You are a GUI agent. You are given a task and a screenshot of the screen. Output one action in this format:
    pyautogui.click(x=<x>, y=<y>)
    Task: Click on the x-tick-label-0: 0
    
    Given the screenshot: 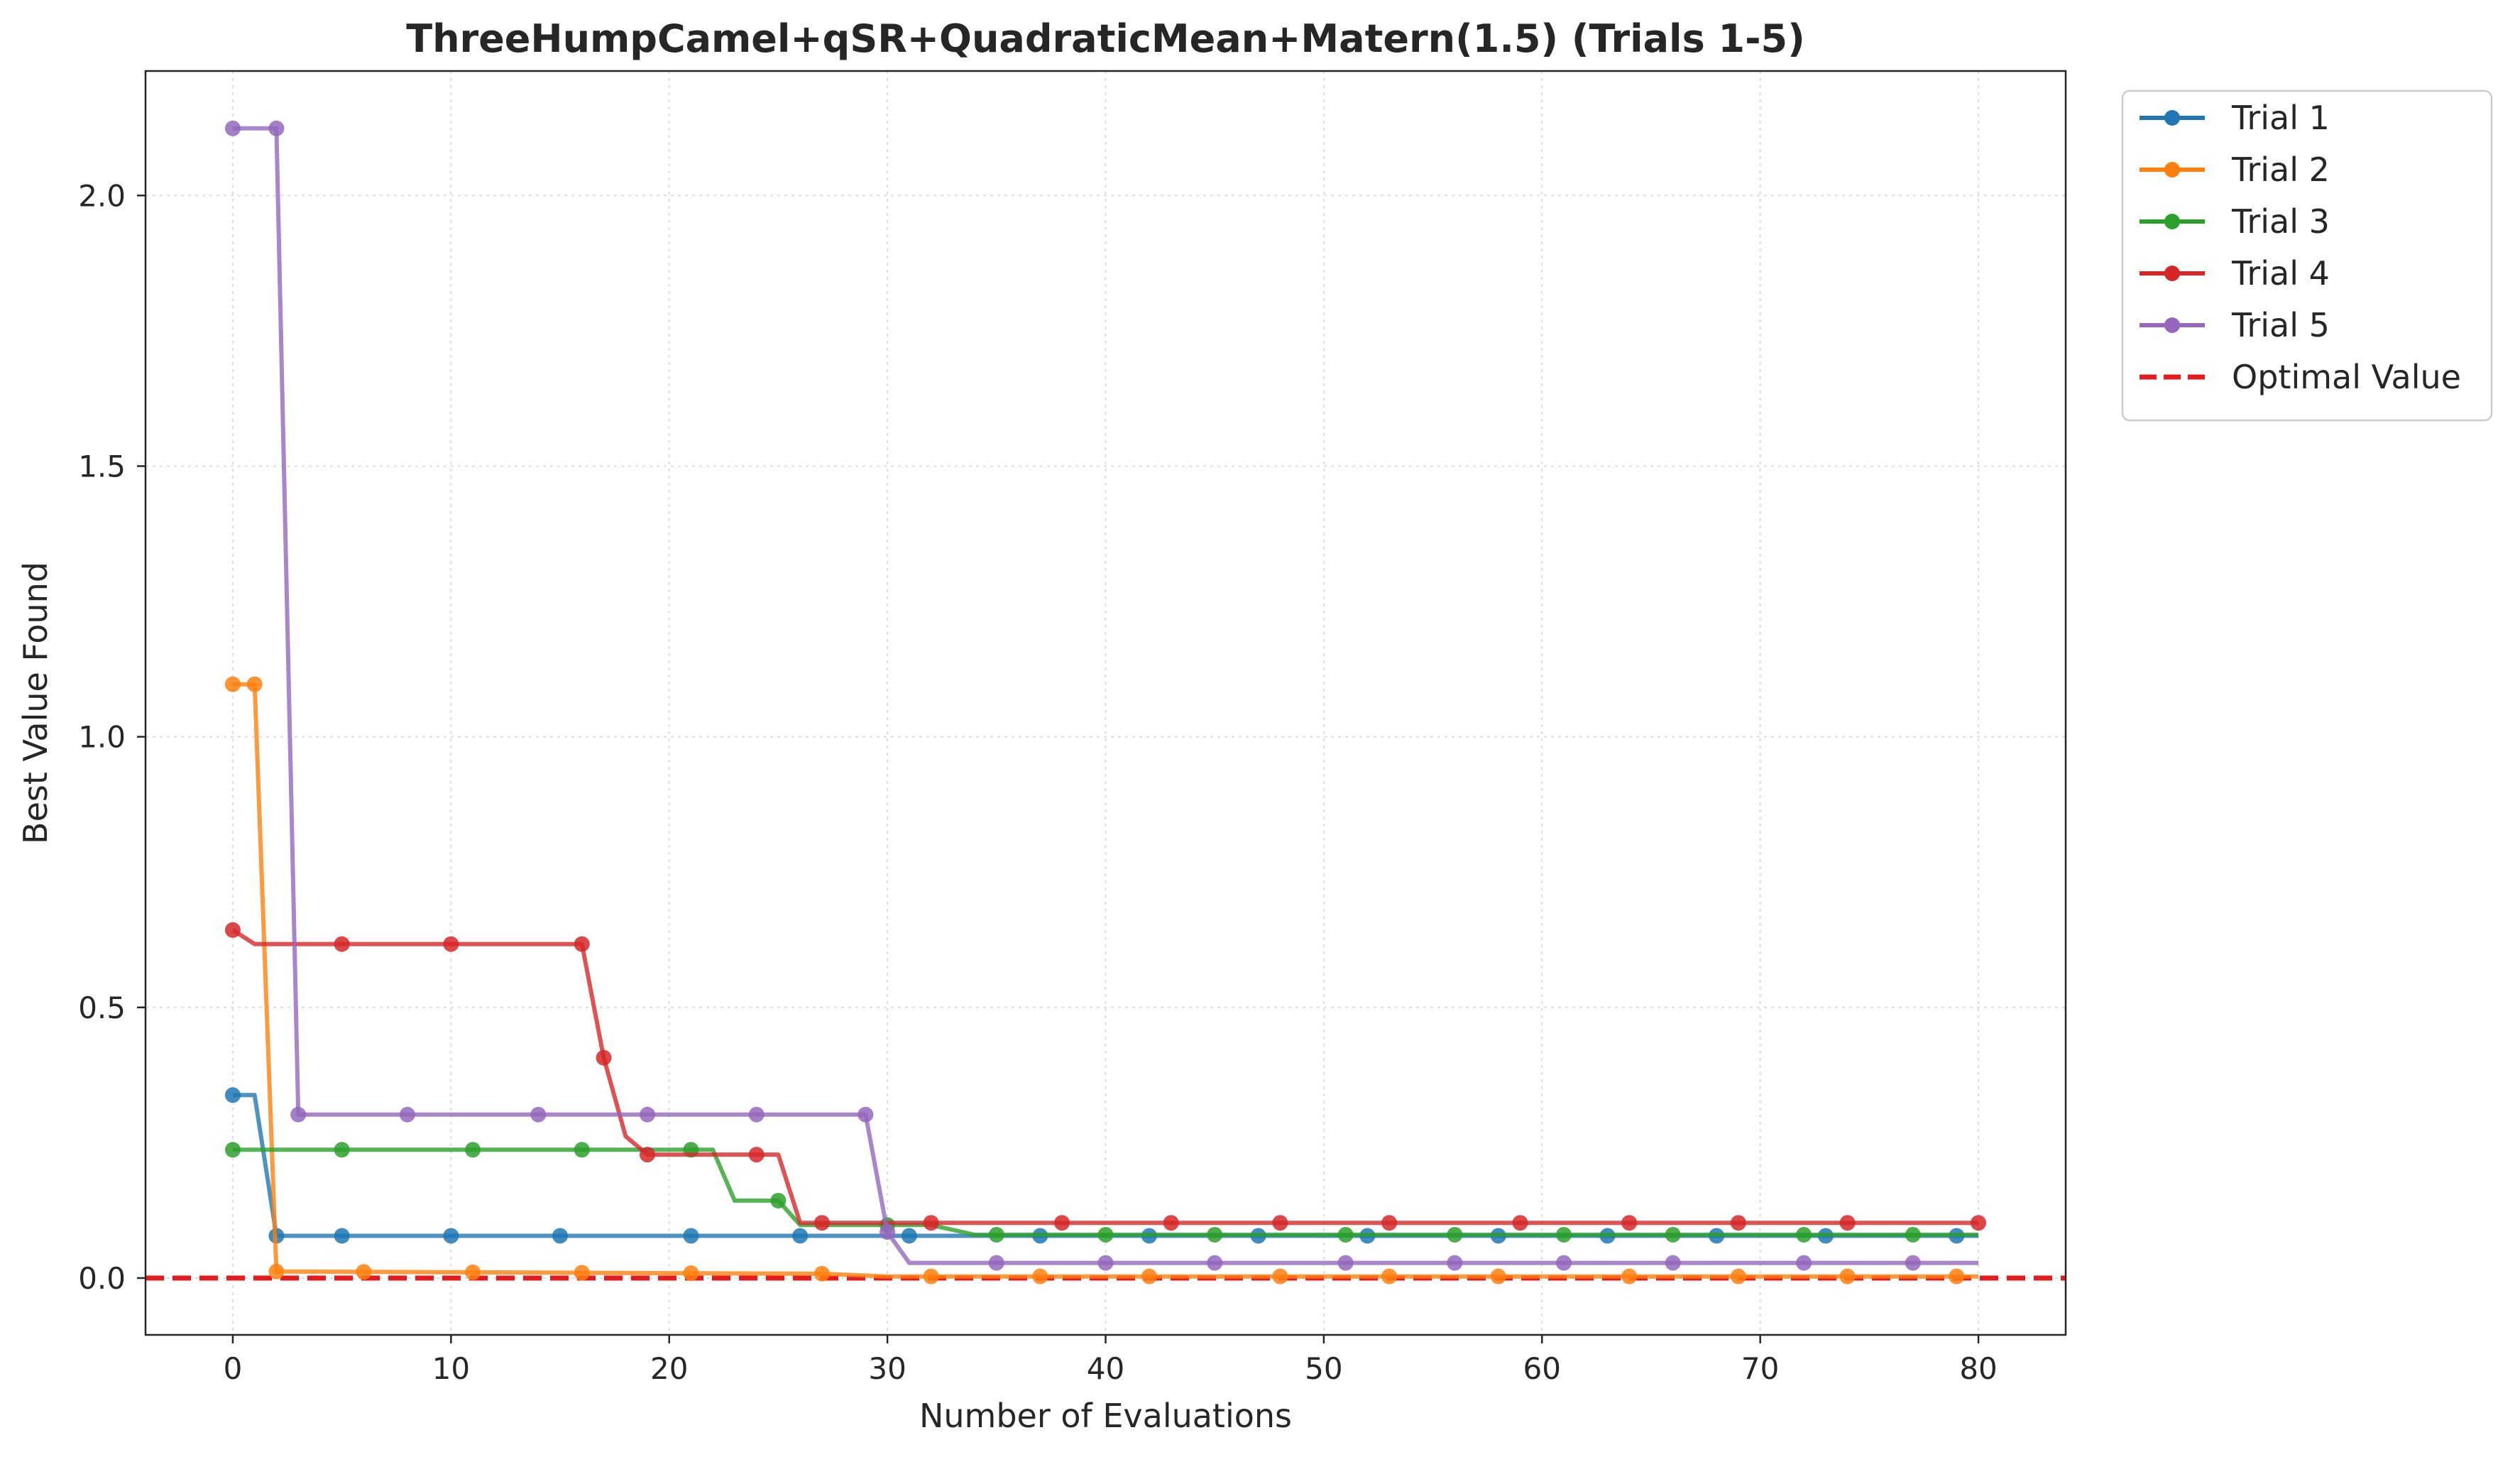 What is the action you would take?
    pyautogui.click(x=234, y=1368)
    